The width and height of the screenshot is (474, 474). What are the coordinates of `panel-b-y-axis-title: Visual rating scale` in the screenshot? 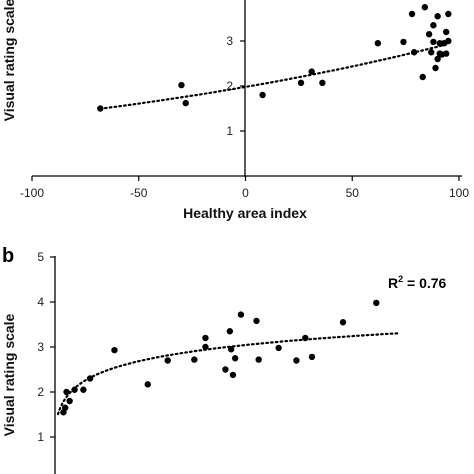 It's located at (9, 374).